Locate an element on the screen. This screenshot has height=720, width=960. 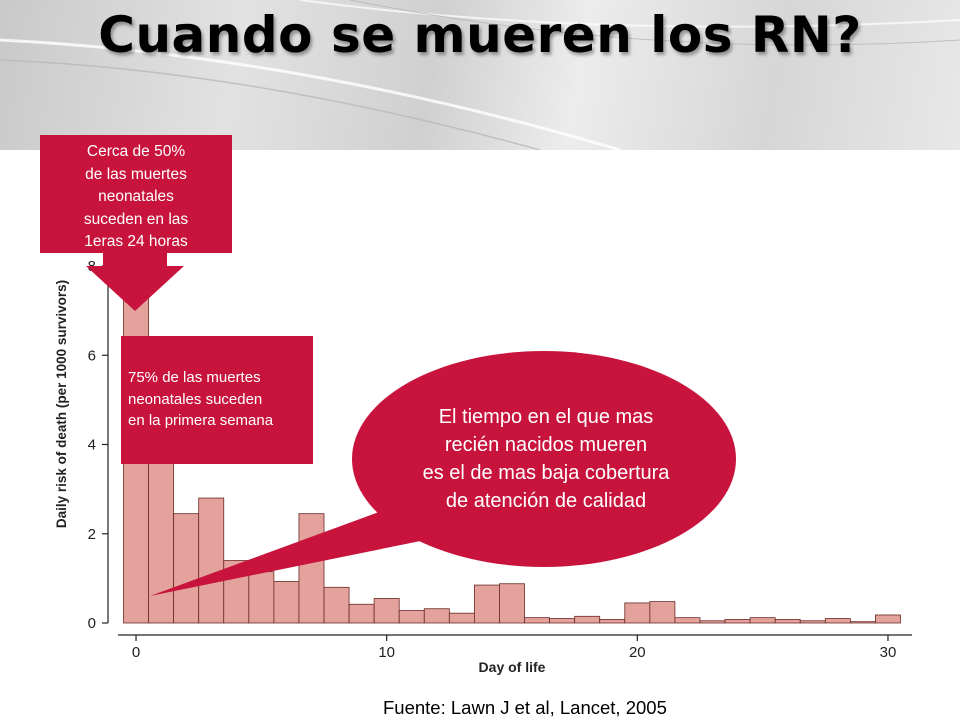
first-day-note-line: de las muertes is located at coordinates (136, 174).